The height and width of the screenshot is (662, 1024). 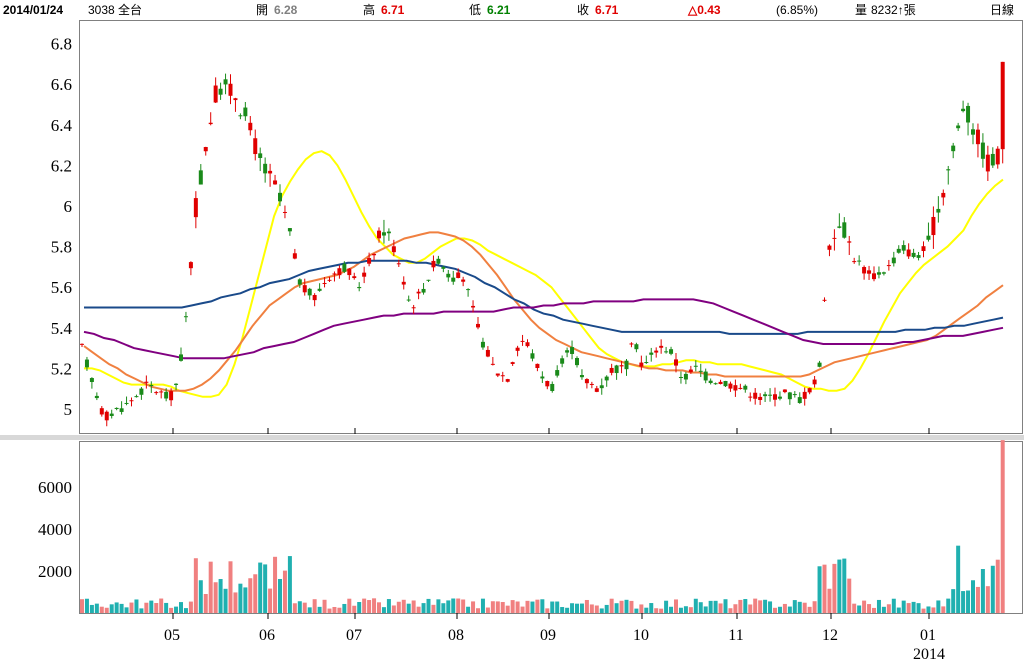 What do you see at coordinates (1002, 10) in the screenshot?
I see `period-label: 日線` at bounding box center [1002, 10].